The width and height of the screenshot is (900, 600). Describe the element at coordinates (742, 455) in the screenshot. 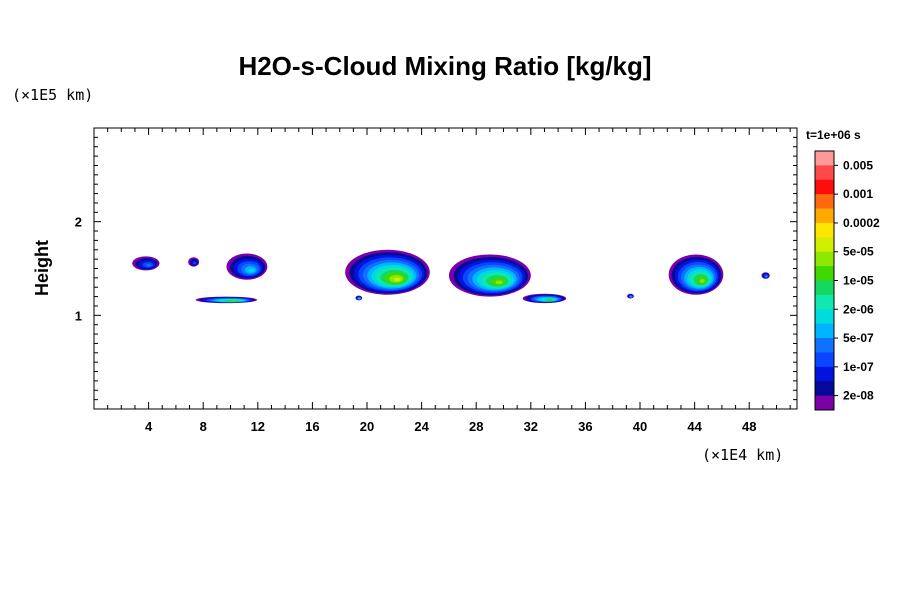

I see `x-unit-label: (×1E4 km)` at that location.